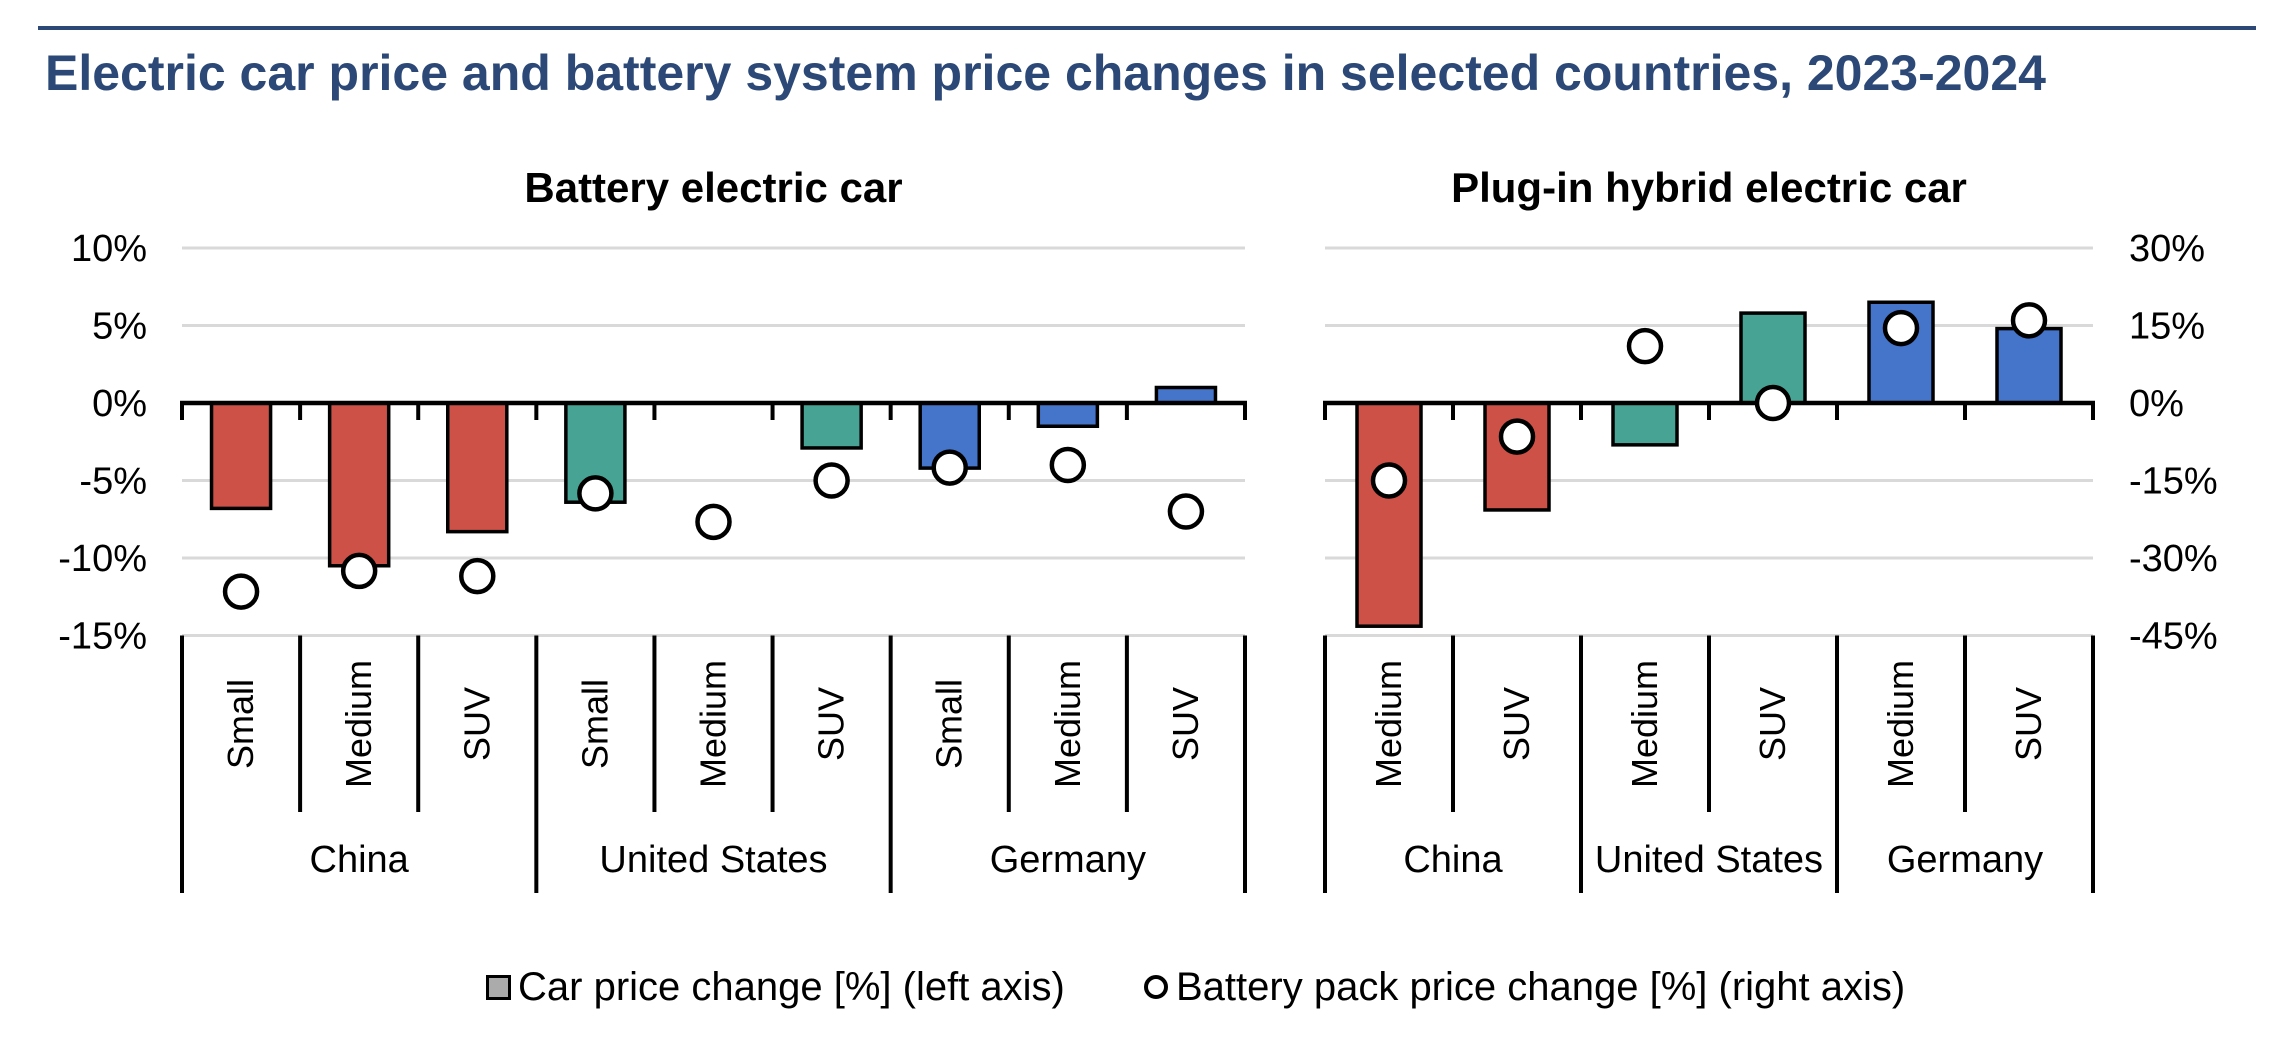 This screenshot has height=1048, width=2294. What do you see at coordinates (2028, 724) in the screenshot?
I see `size-label-plug-in-hybrid-electric-car-germany-suv: SUV` at bounding box center [2028, 724].